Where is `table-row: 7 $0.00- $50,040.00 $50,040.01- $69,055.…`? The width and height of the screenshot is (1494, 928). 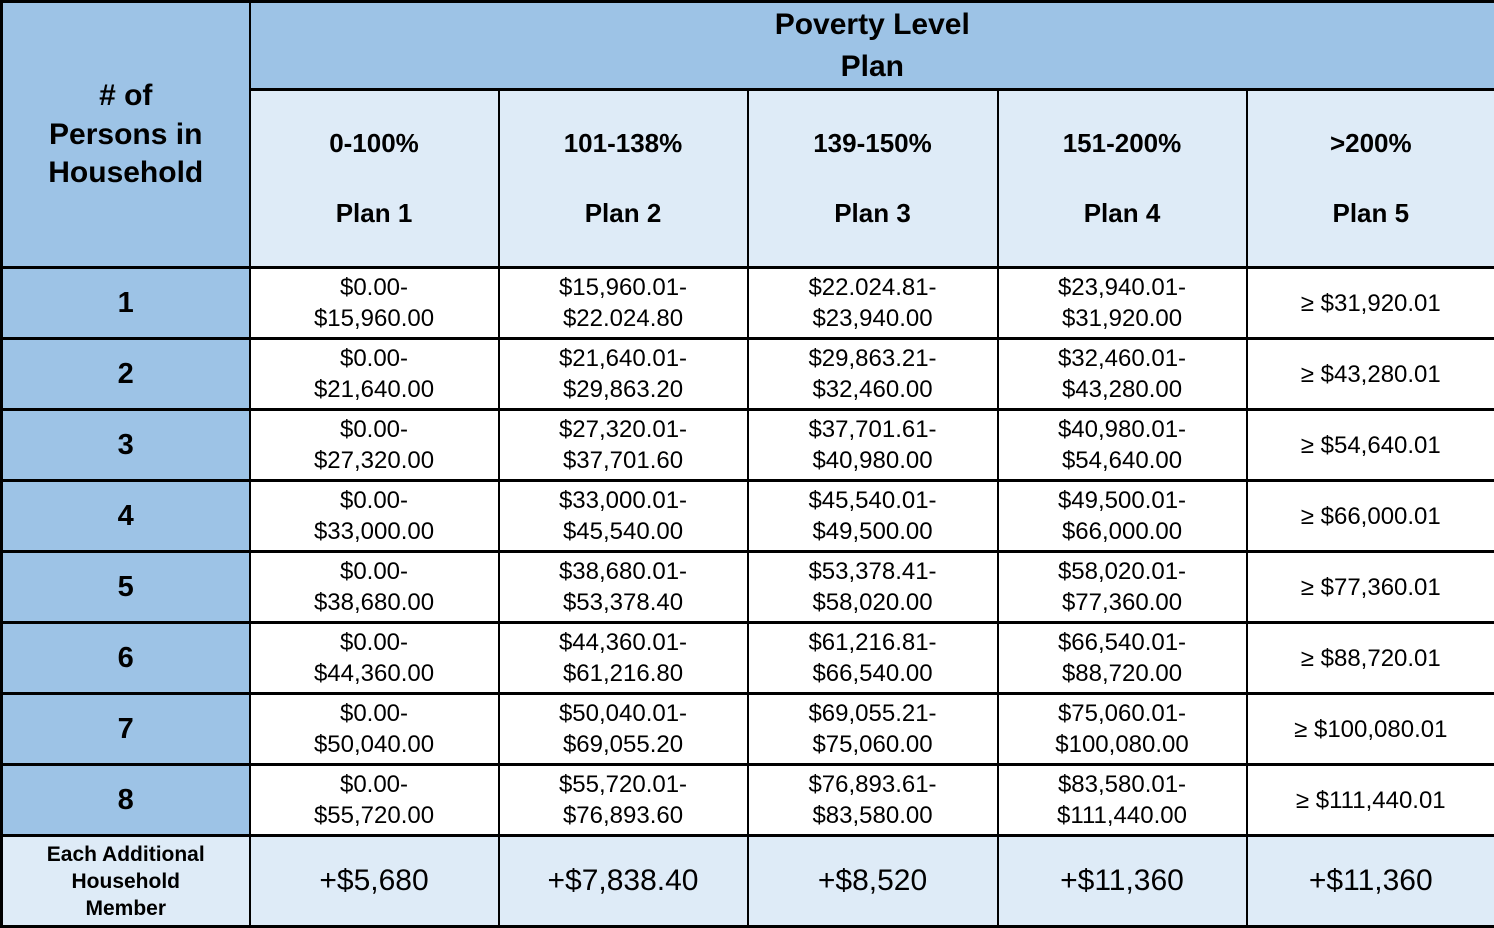
table-row: 7 $0.00- $50,040.00 $50,040.01- $69,055.… is located at coordinates (748, 729).